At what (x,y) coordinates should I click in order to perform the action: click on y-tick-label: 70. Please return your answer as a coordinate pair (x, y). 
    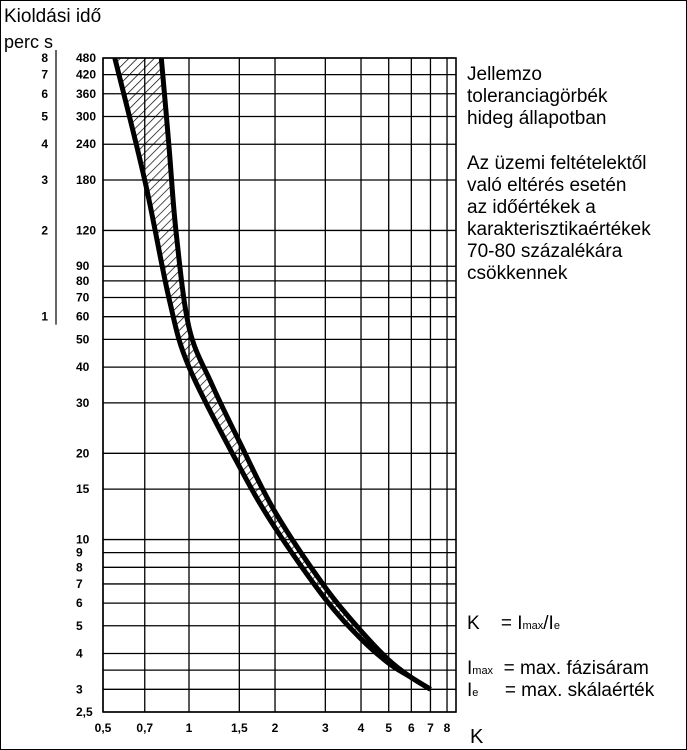
    Looking at the image, I should click on (83, 297).